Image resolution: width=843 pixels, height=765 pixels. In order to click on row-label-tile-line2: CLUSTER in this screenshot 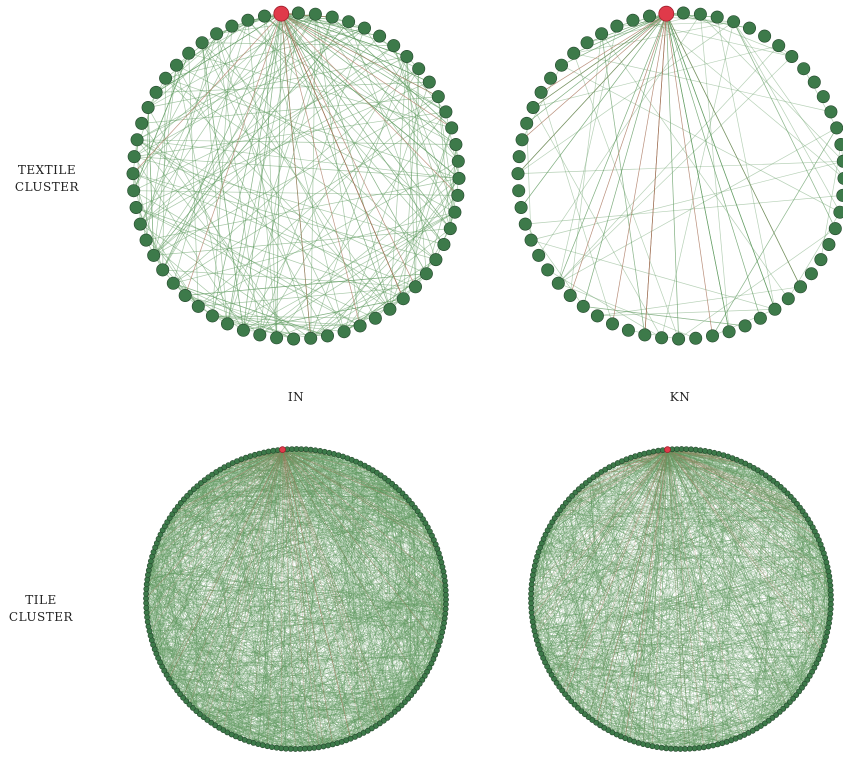, I will do `click(41, 617)`.